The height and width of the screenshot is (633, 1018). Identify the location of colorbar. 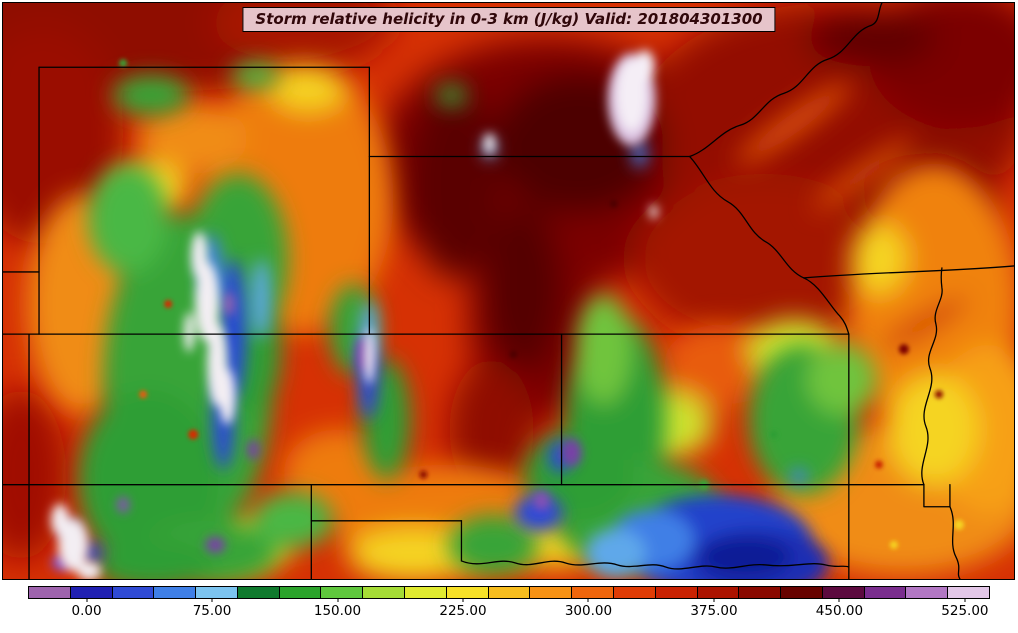
(509, 592).